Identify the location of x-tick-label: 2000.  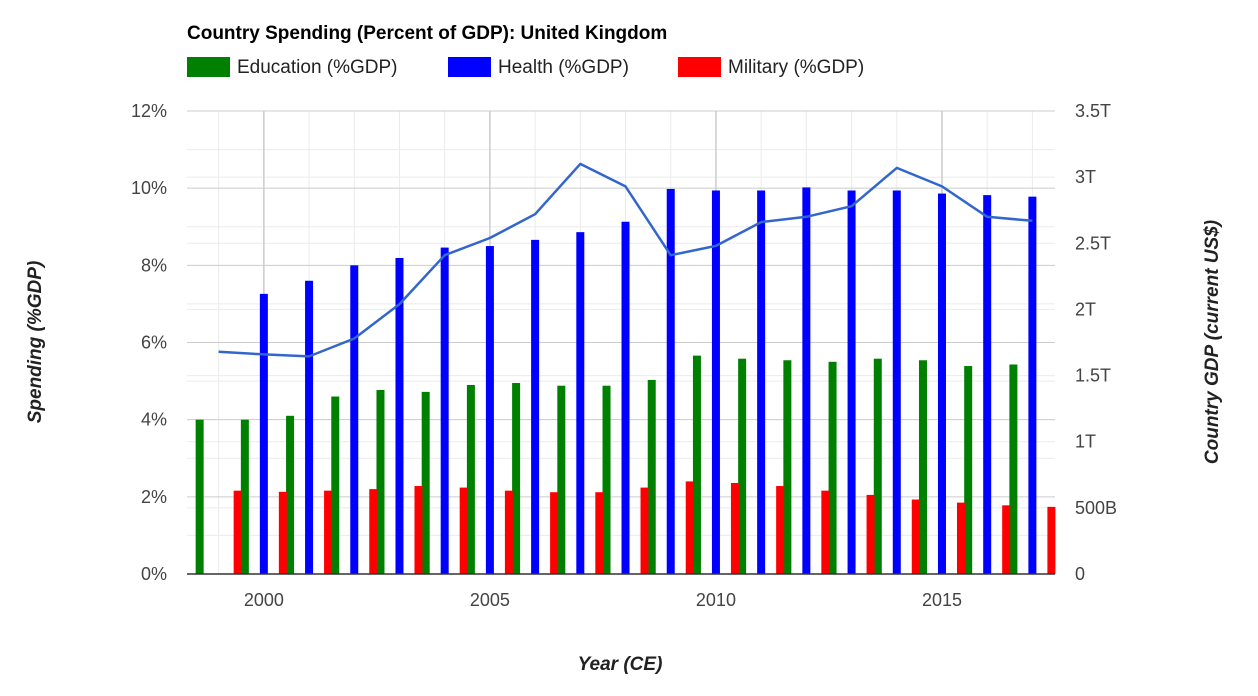
(264, 600).